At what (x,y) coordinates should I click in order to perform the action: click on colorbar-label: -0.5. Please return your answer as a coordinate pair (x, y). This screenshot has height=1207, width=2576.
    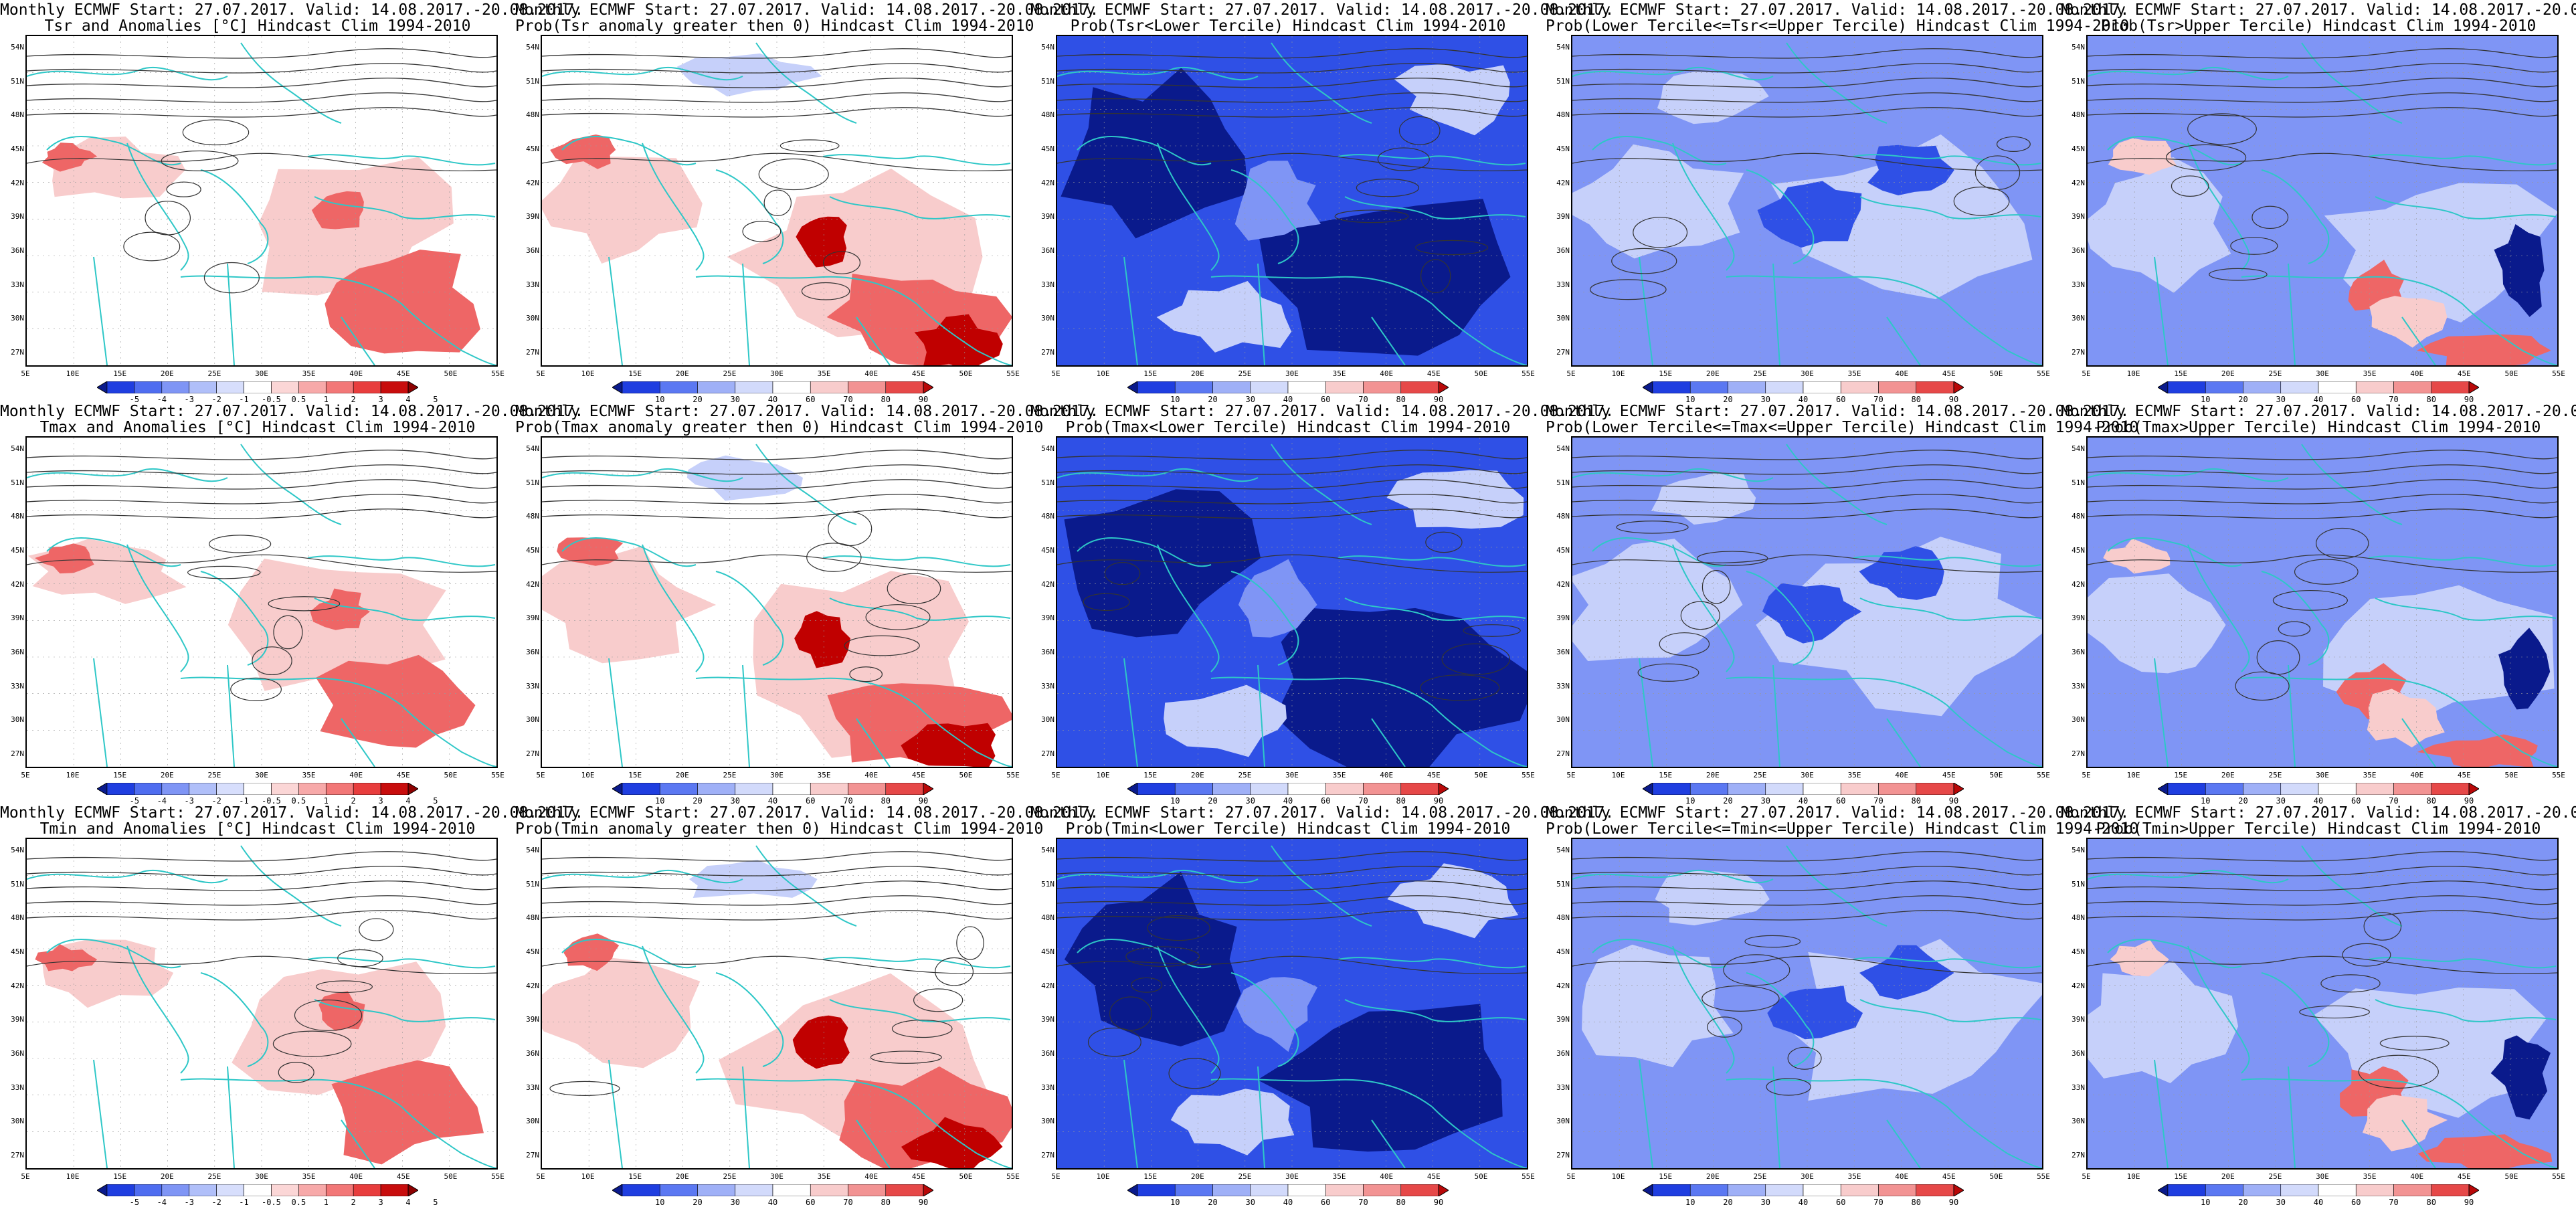
    Looking at the image, I should click on (271, 801).